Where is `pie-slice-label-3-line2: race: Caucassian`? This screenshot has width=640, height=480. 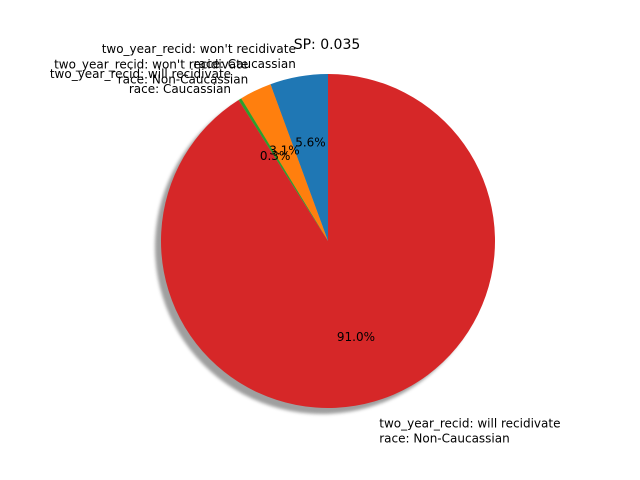
pie-slice-label-3-line2: race: Caucassian is located at coordinates (180, 89).